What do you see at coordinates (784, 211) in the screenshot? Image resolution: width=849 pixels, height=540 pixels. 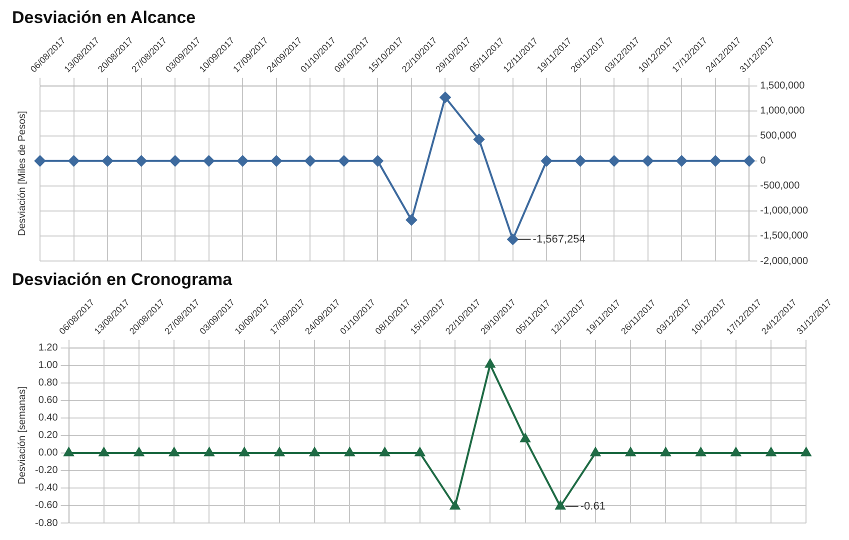 I see `y2-tick-label: -1,000,000` at bounding box center [784, 211].